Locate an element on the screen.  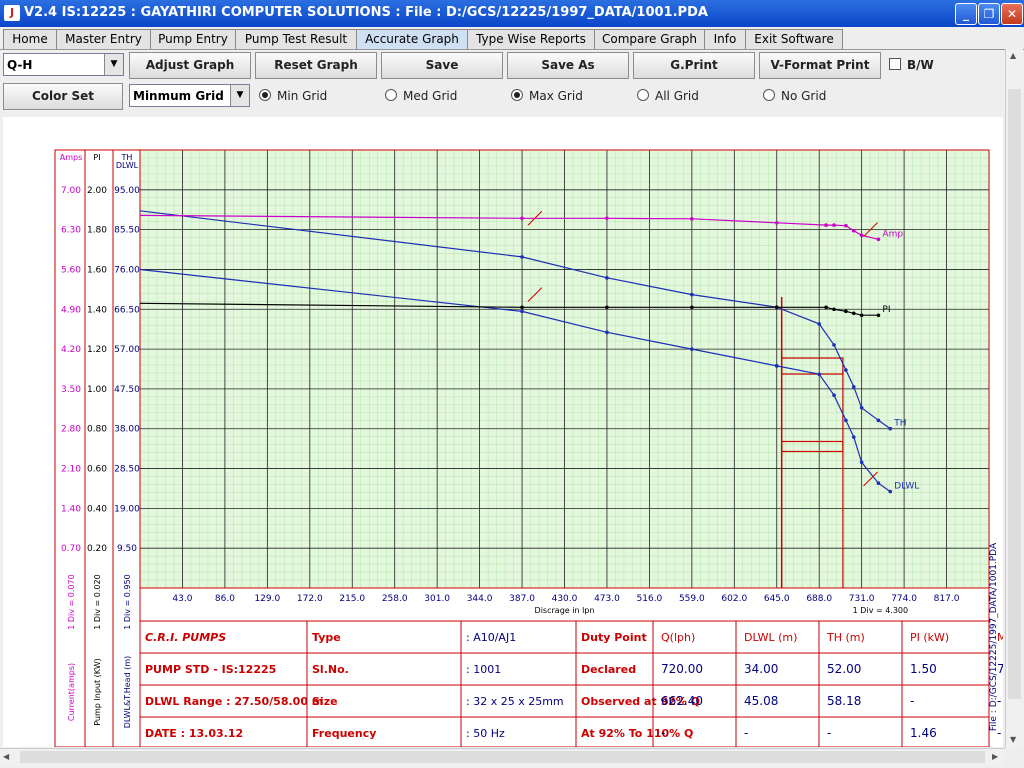
series-label: DLWL is located at coordinates (906, 487).